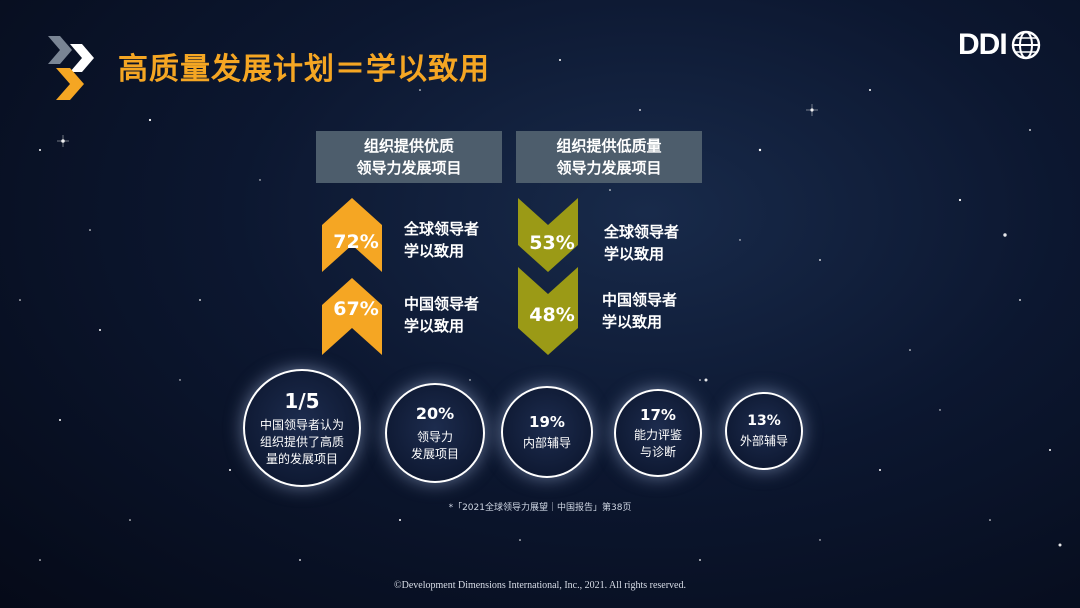  I want to click on column-header-line: 组织提供低质量, so click(609, 146).